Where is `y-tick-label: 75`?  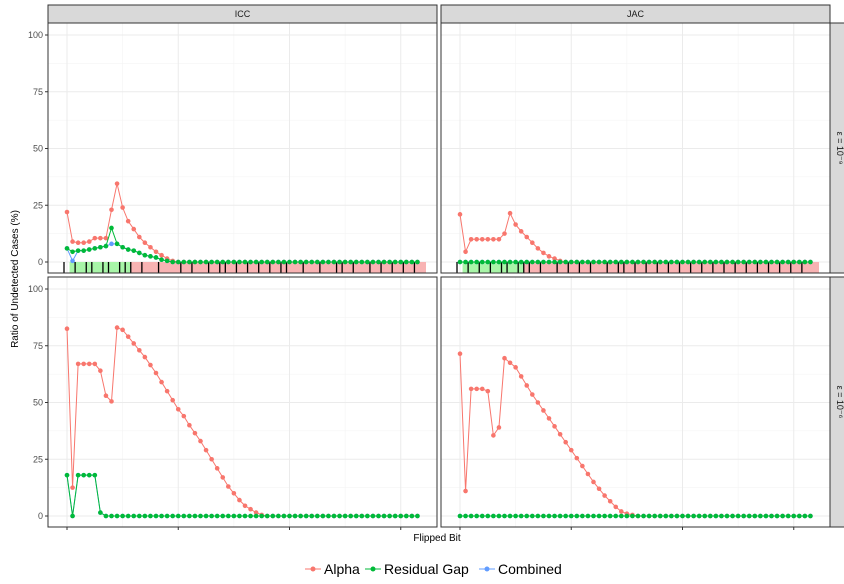 y-tick-label: 75 is located at coordinates (38, 346).